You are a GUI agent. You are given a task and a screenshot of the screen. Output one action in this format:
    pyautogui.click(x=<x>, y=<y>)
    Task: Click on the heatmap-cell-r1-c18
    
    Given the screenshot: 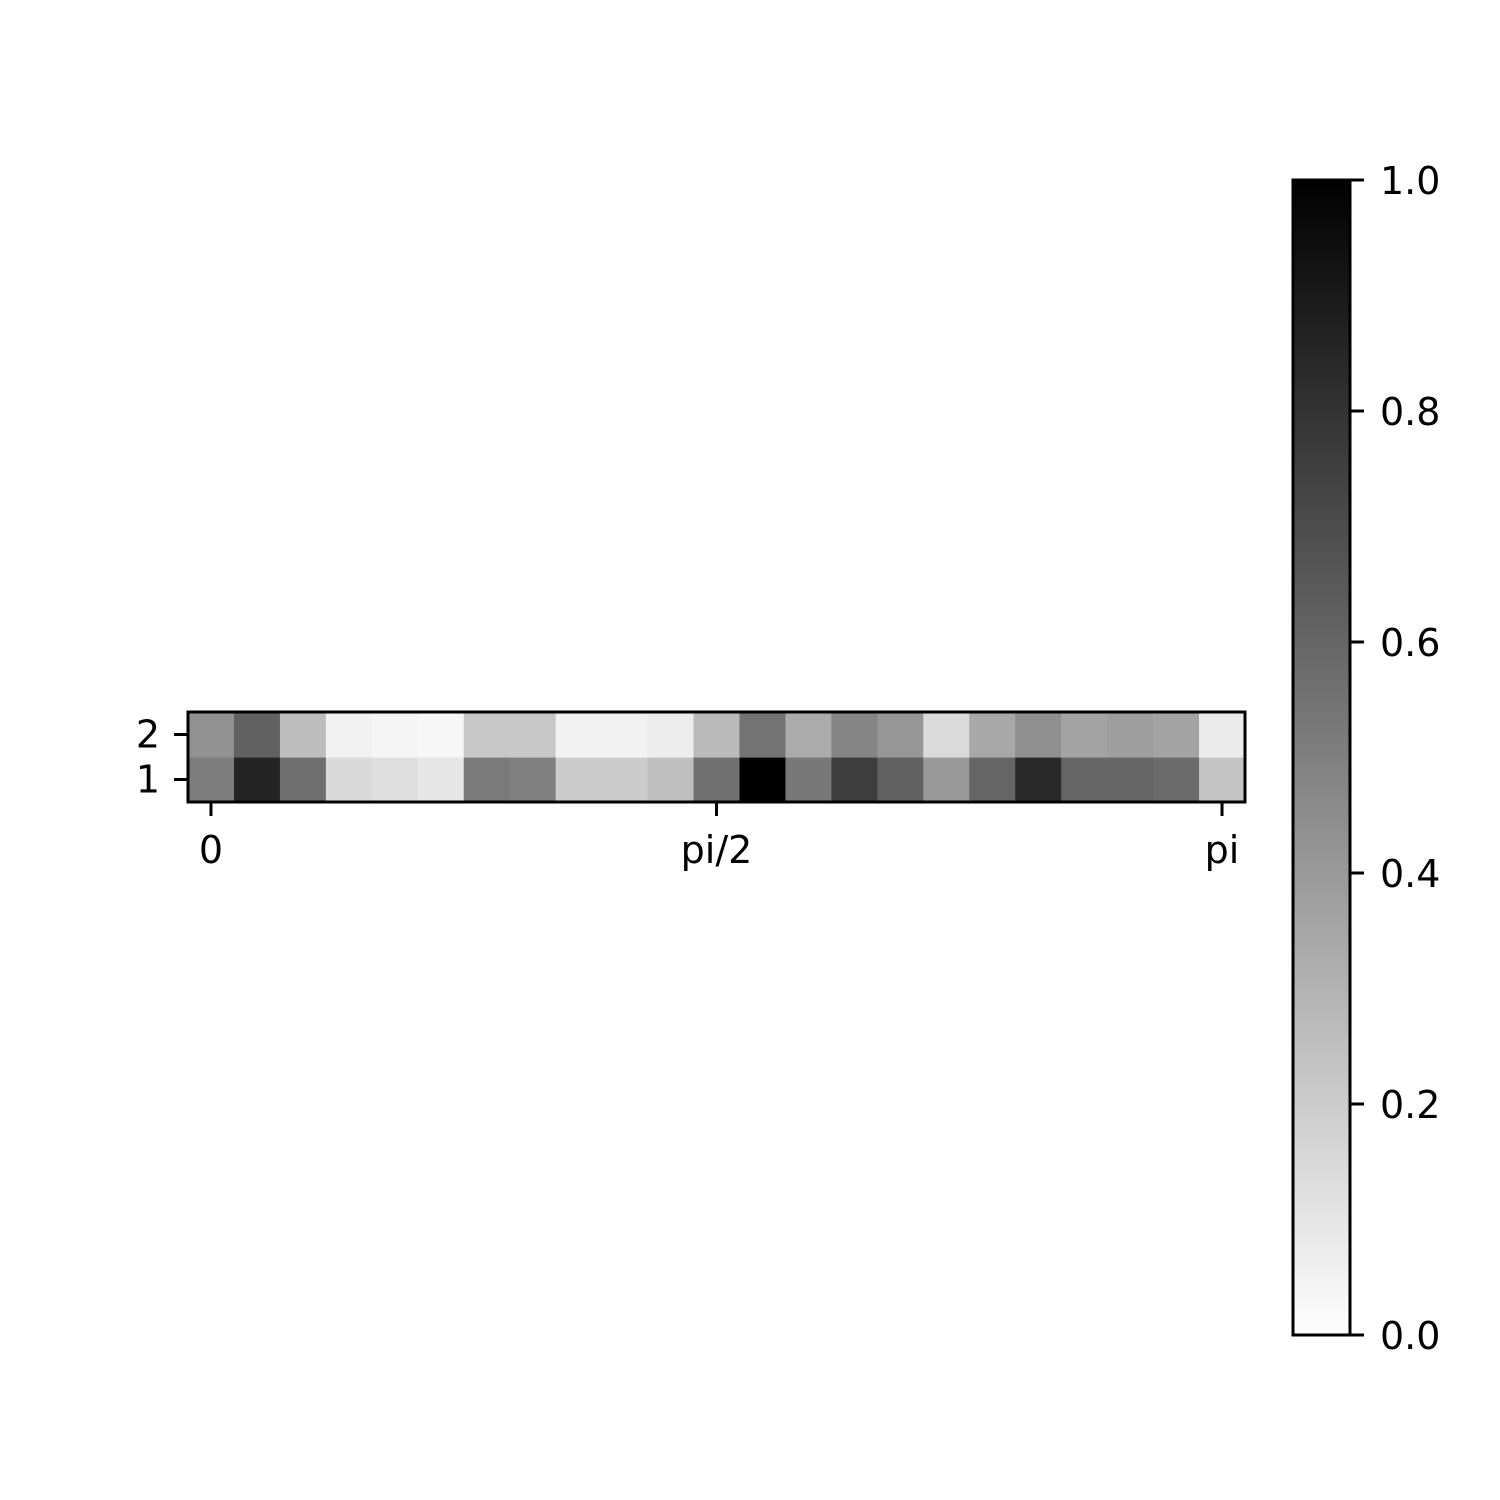 What is the action you would take?
    pyautogui.click(x=1038, y=780)
    